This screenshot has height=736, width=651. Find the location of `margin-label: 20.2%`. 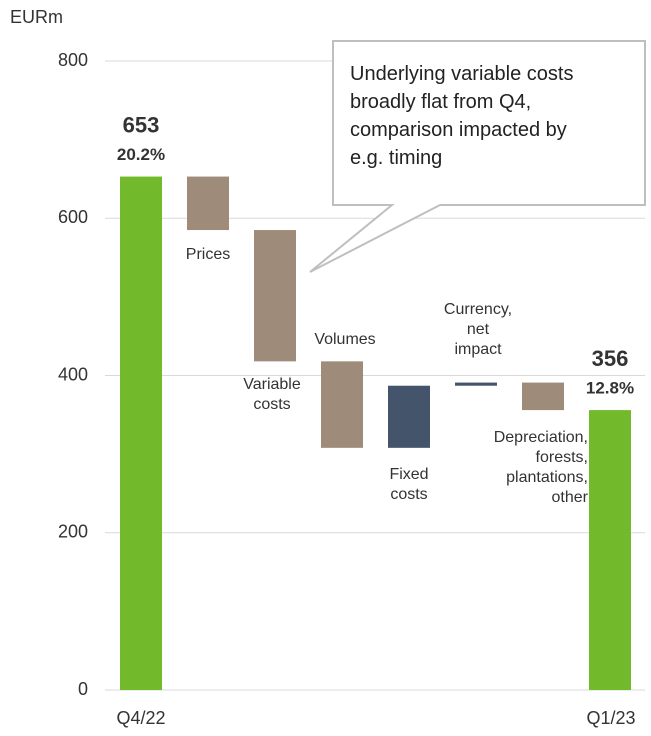

margin-label: 20.2% is located at coordinates (141, 154).